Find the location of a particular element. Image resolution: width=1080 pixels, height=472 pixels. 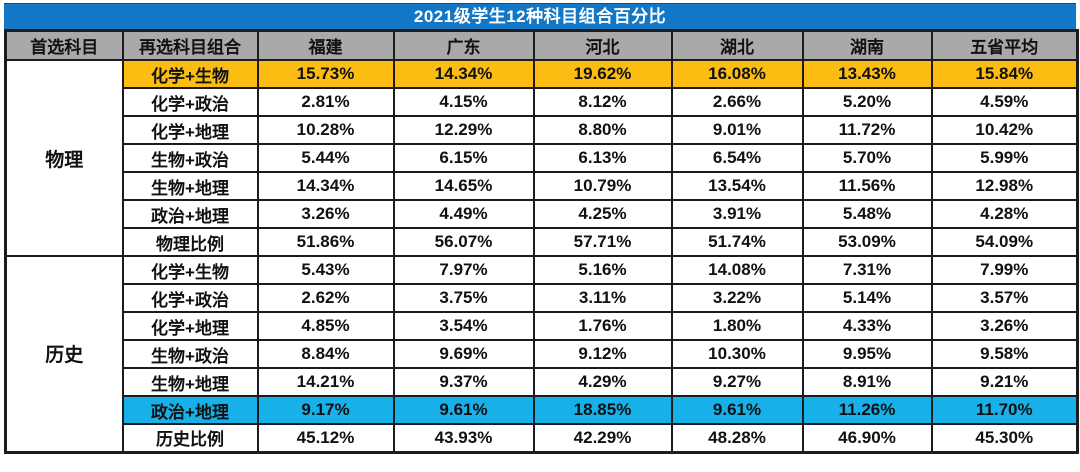

value-cell: 6.13% is located at coordinates (602, 158).